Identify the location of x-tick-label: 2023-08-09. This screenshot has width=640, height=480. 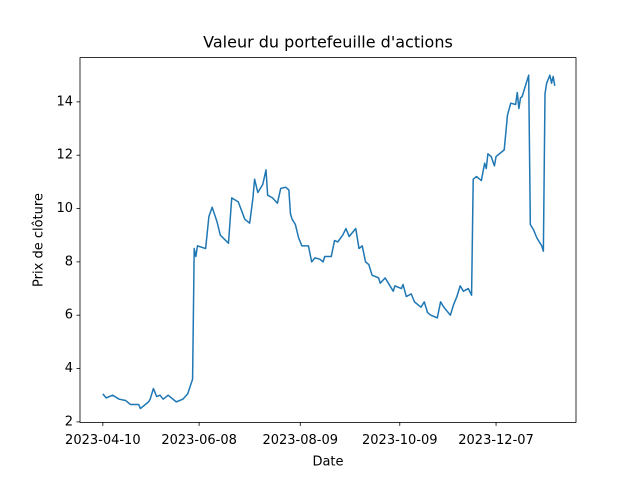
(300, 440).